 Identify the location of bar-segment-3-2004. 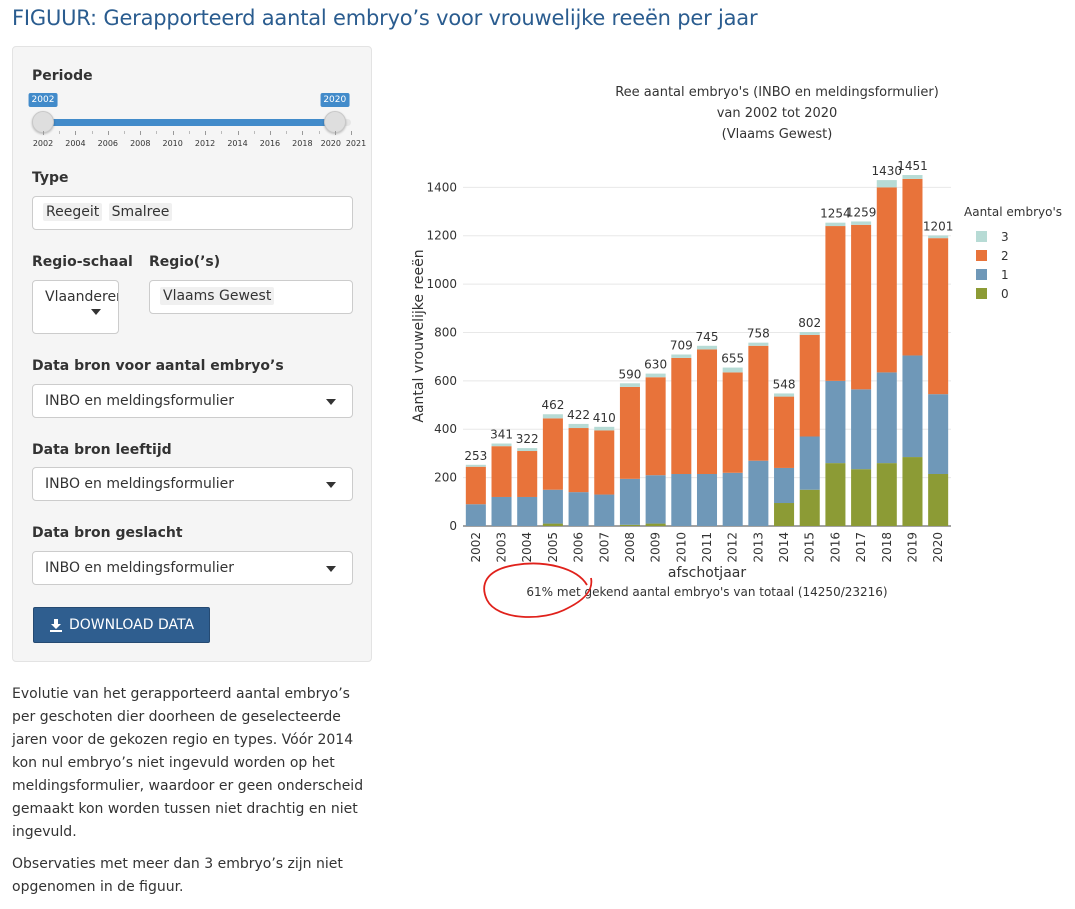
(527, 450).